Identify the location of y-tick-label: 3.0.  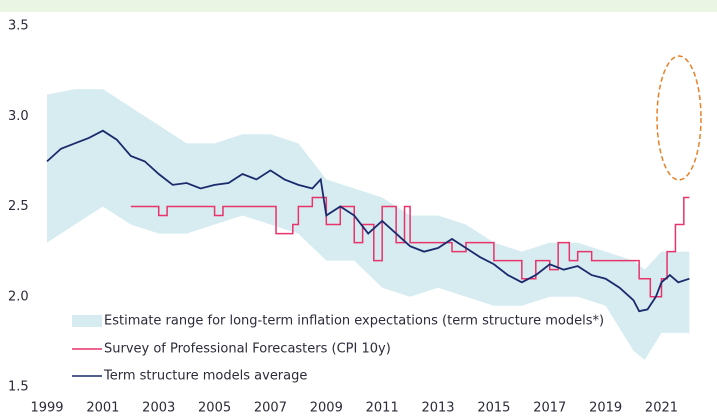
(18, 116).